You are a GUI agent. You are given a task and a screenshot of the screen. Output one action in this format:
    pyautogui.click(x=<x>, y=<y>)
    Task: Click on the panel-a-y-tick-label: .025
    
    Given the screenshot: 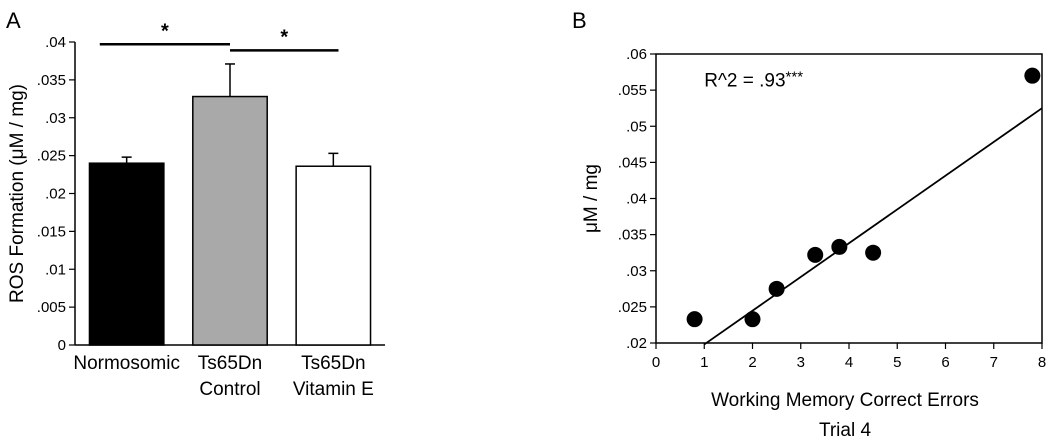 What is the action you would take?
    pyautogui.click(x=51, y=156)
    